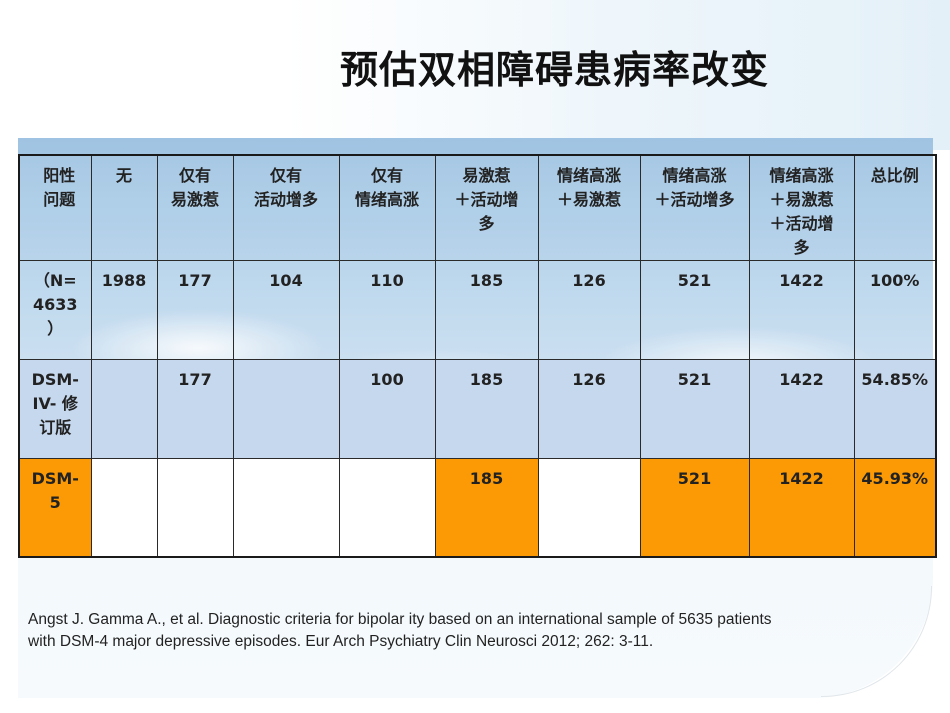 Image resolution: width=950 pixels, height=713 pixels. I want to click on header-cell: 仅有 情绪高涨, so click(387, 207).